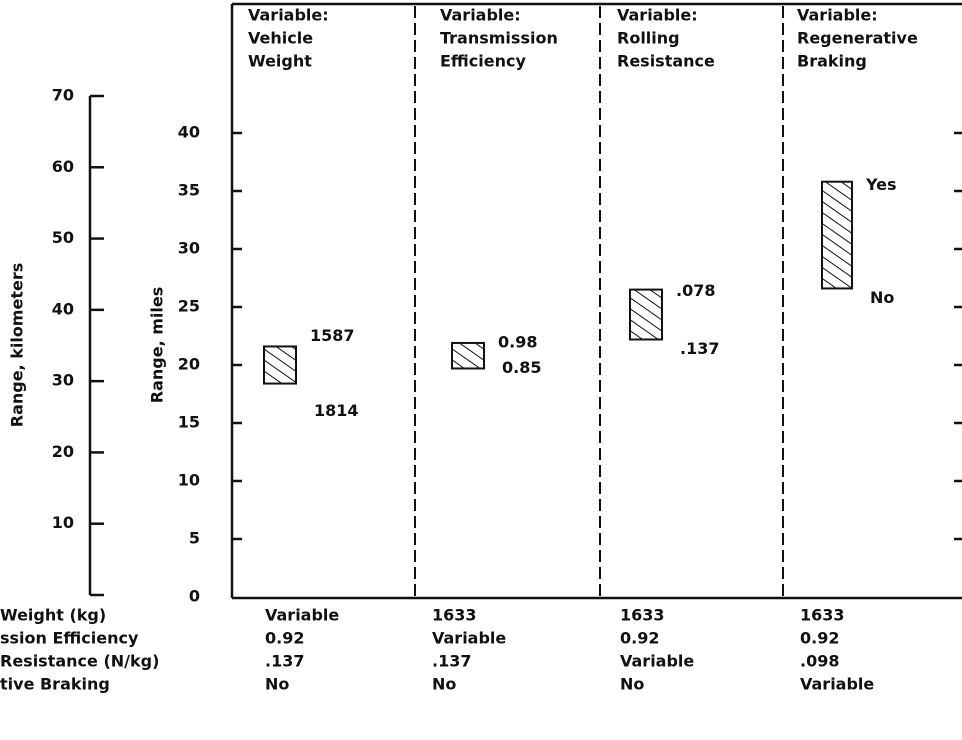 This screenshot has height=740, width=962. What do you see at coordinates (819, 661) in the screenshot?
I see `table-cell: .098` at bounding box center [819, 661].